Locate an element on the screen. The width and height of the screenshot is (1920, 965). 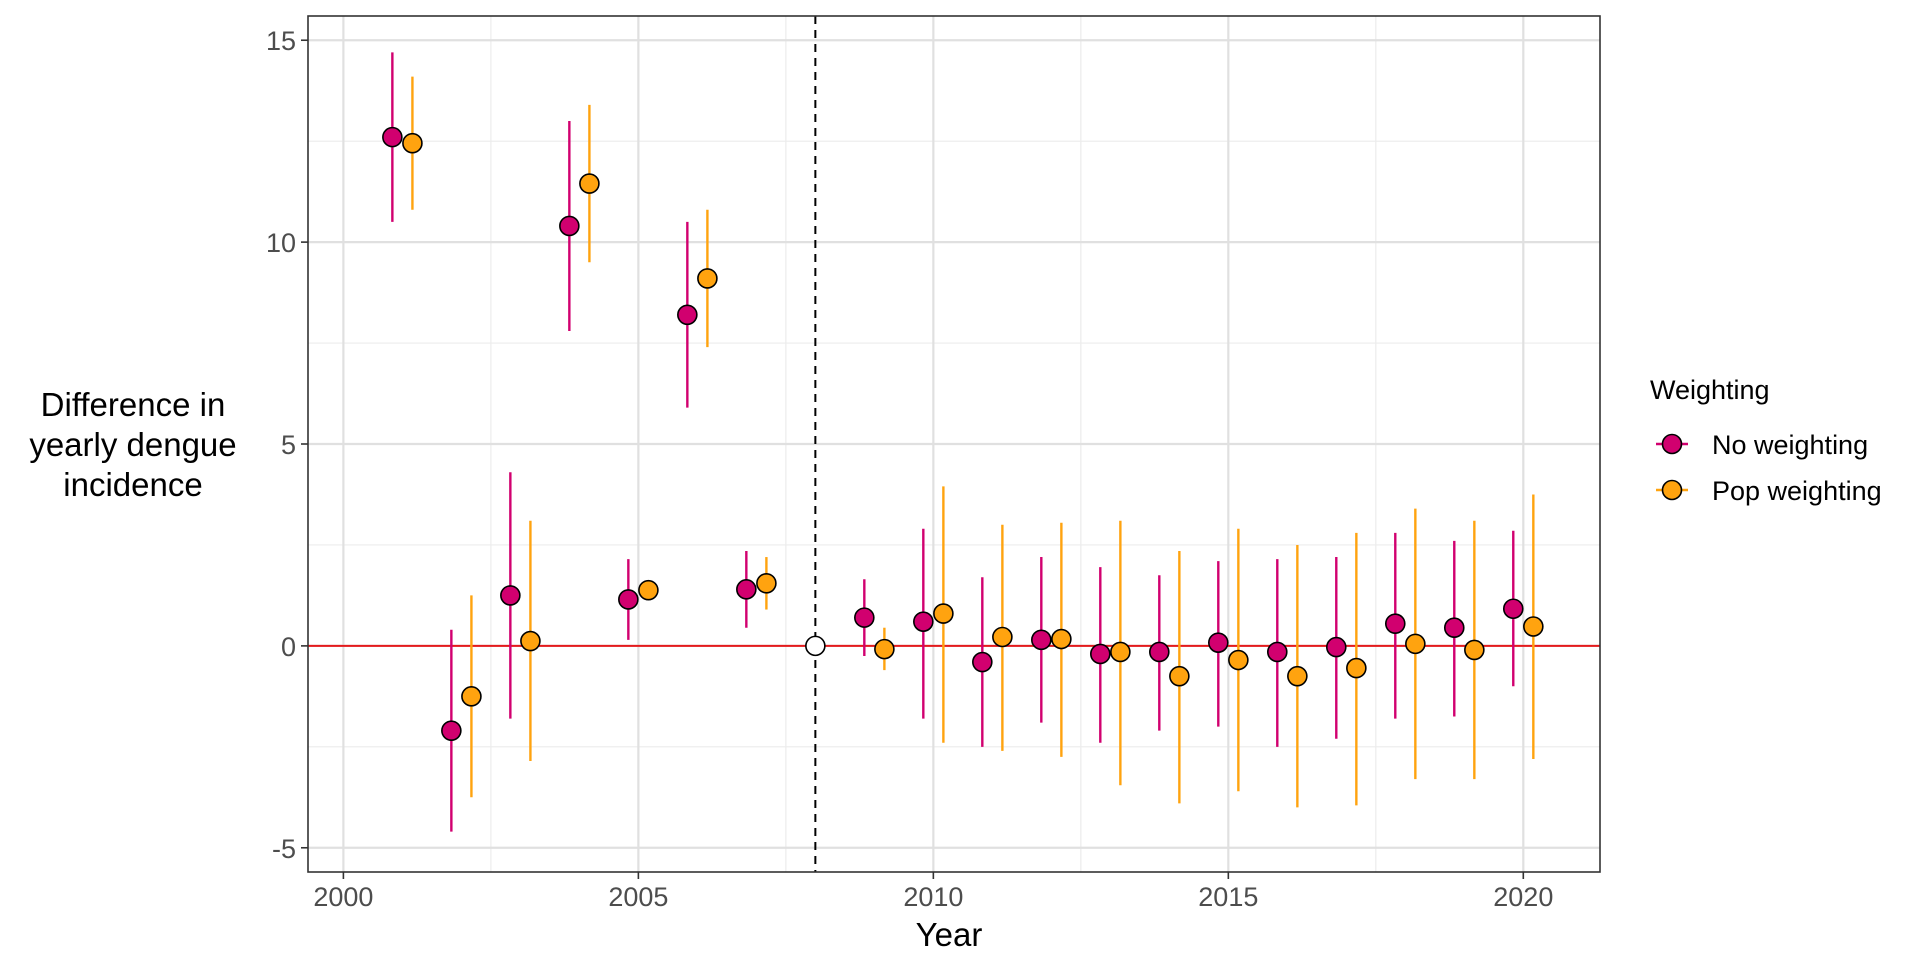
y-axis-title-line: incidence is located at coordinates (132, 484).